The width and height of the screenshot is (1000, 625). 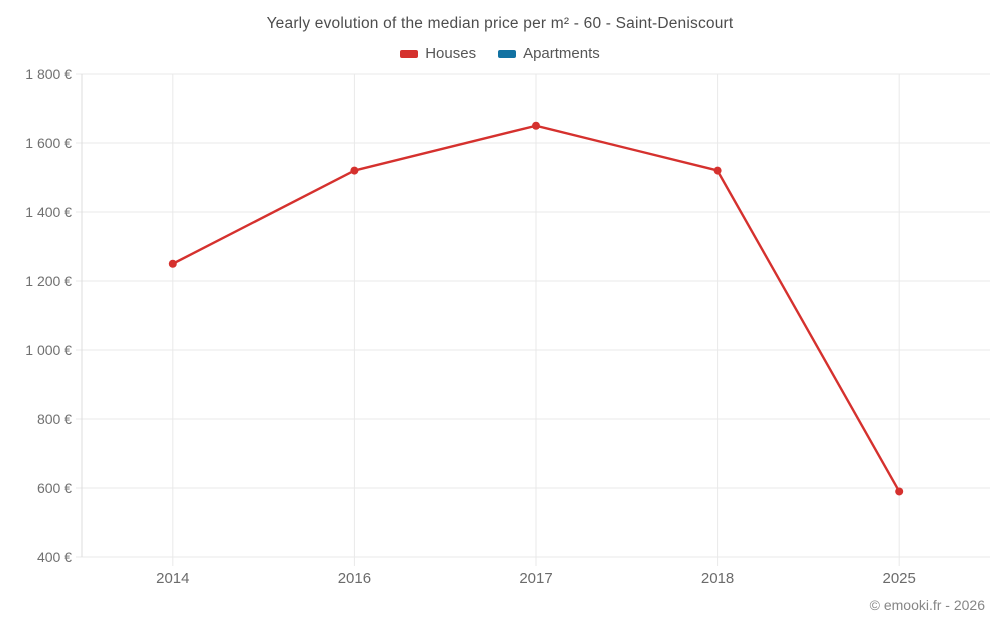 I want to click on copyright-credit: © emooki.fr - 2026, so click(x=927, y=605).